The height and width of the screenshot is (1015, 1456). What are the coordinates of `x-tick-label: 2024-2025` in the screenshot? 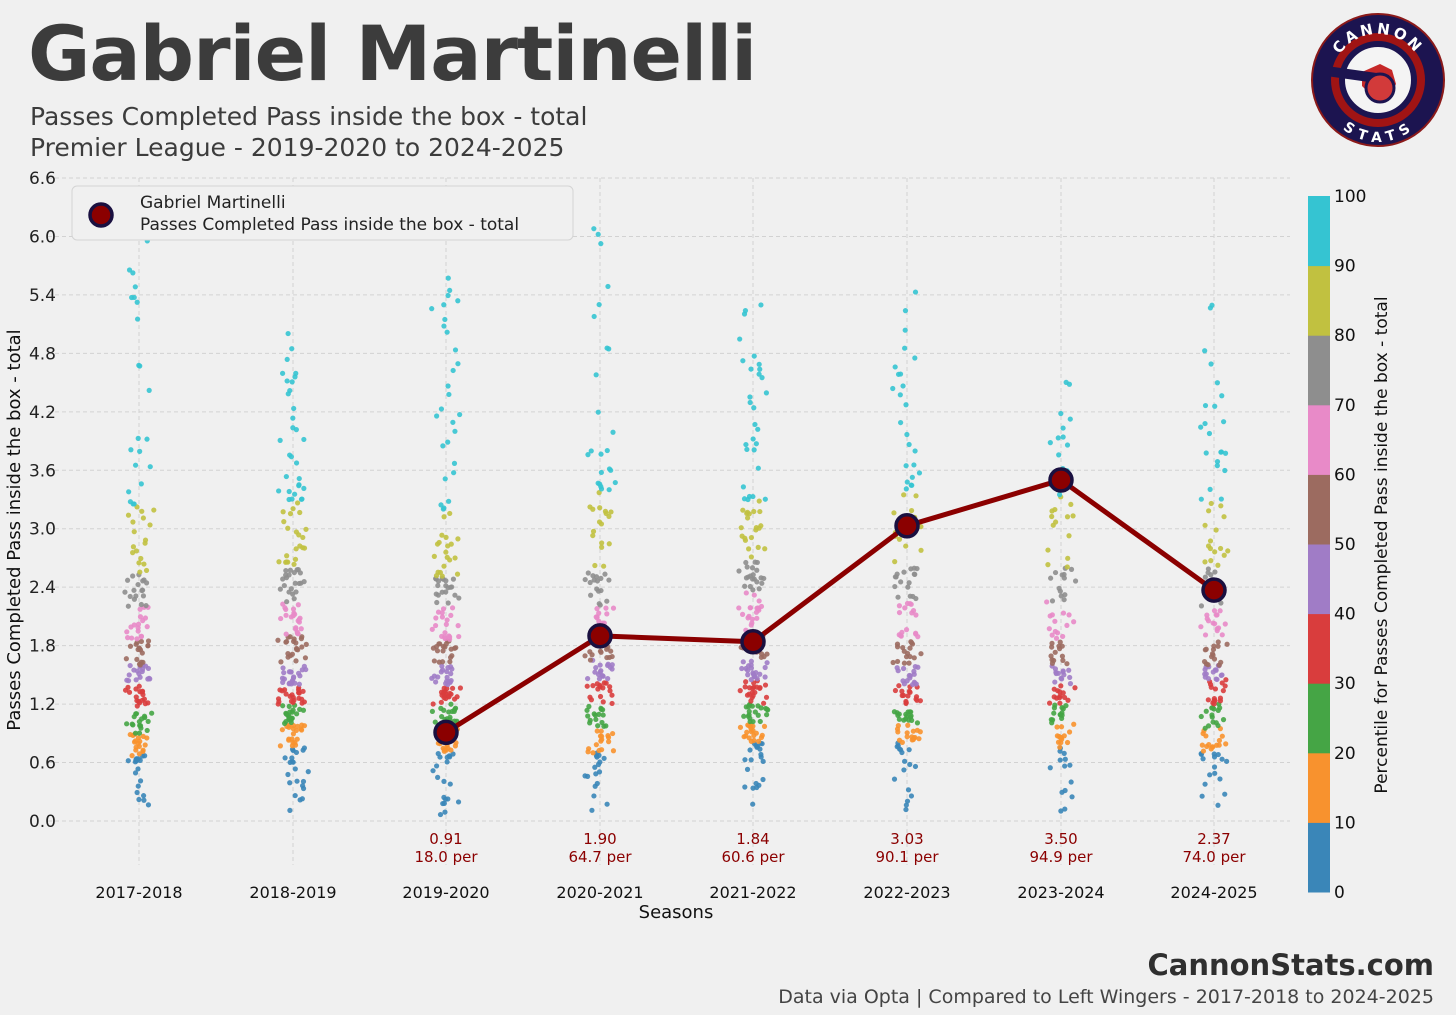 It's located at (1213, 892).